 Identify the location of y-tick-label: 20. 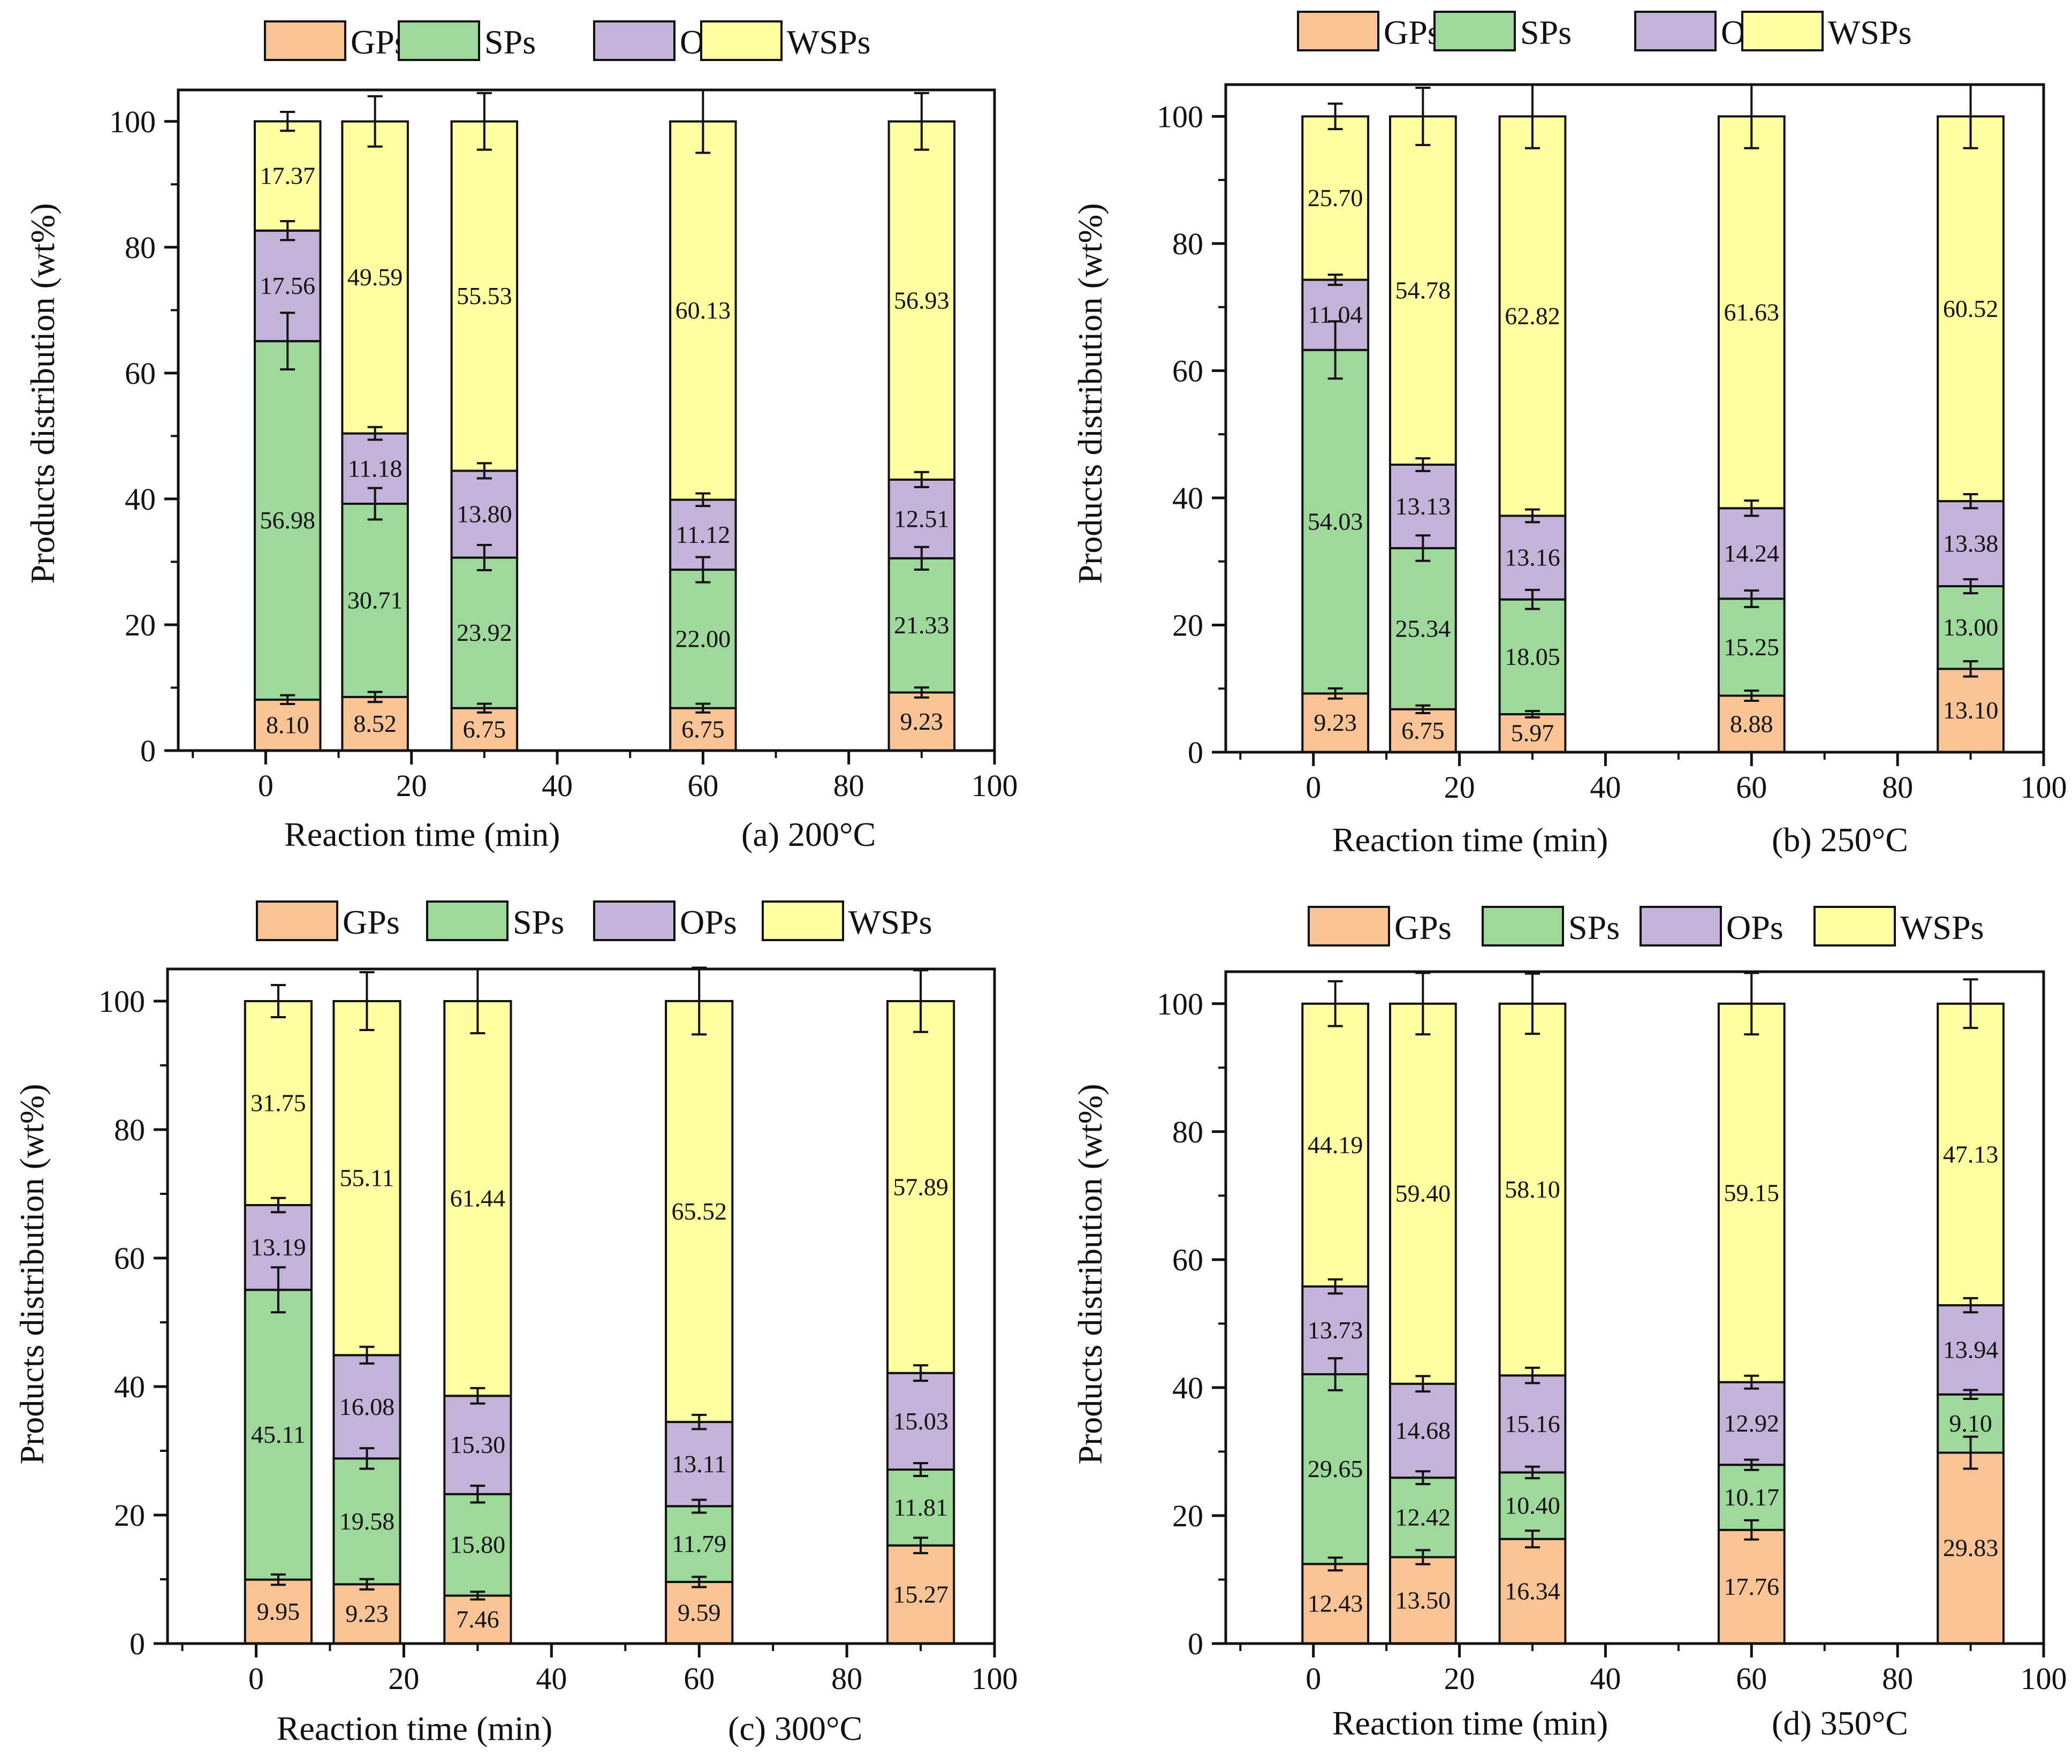
(140, 625).